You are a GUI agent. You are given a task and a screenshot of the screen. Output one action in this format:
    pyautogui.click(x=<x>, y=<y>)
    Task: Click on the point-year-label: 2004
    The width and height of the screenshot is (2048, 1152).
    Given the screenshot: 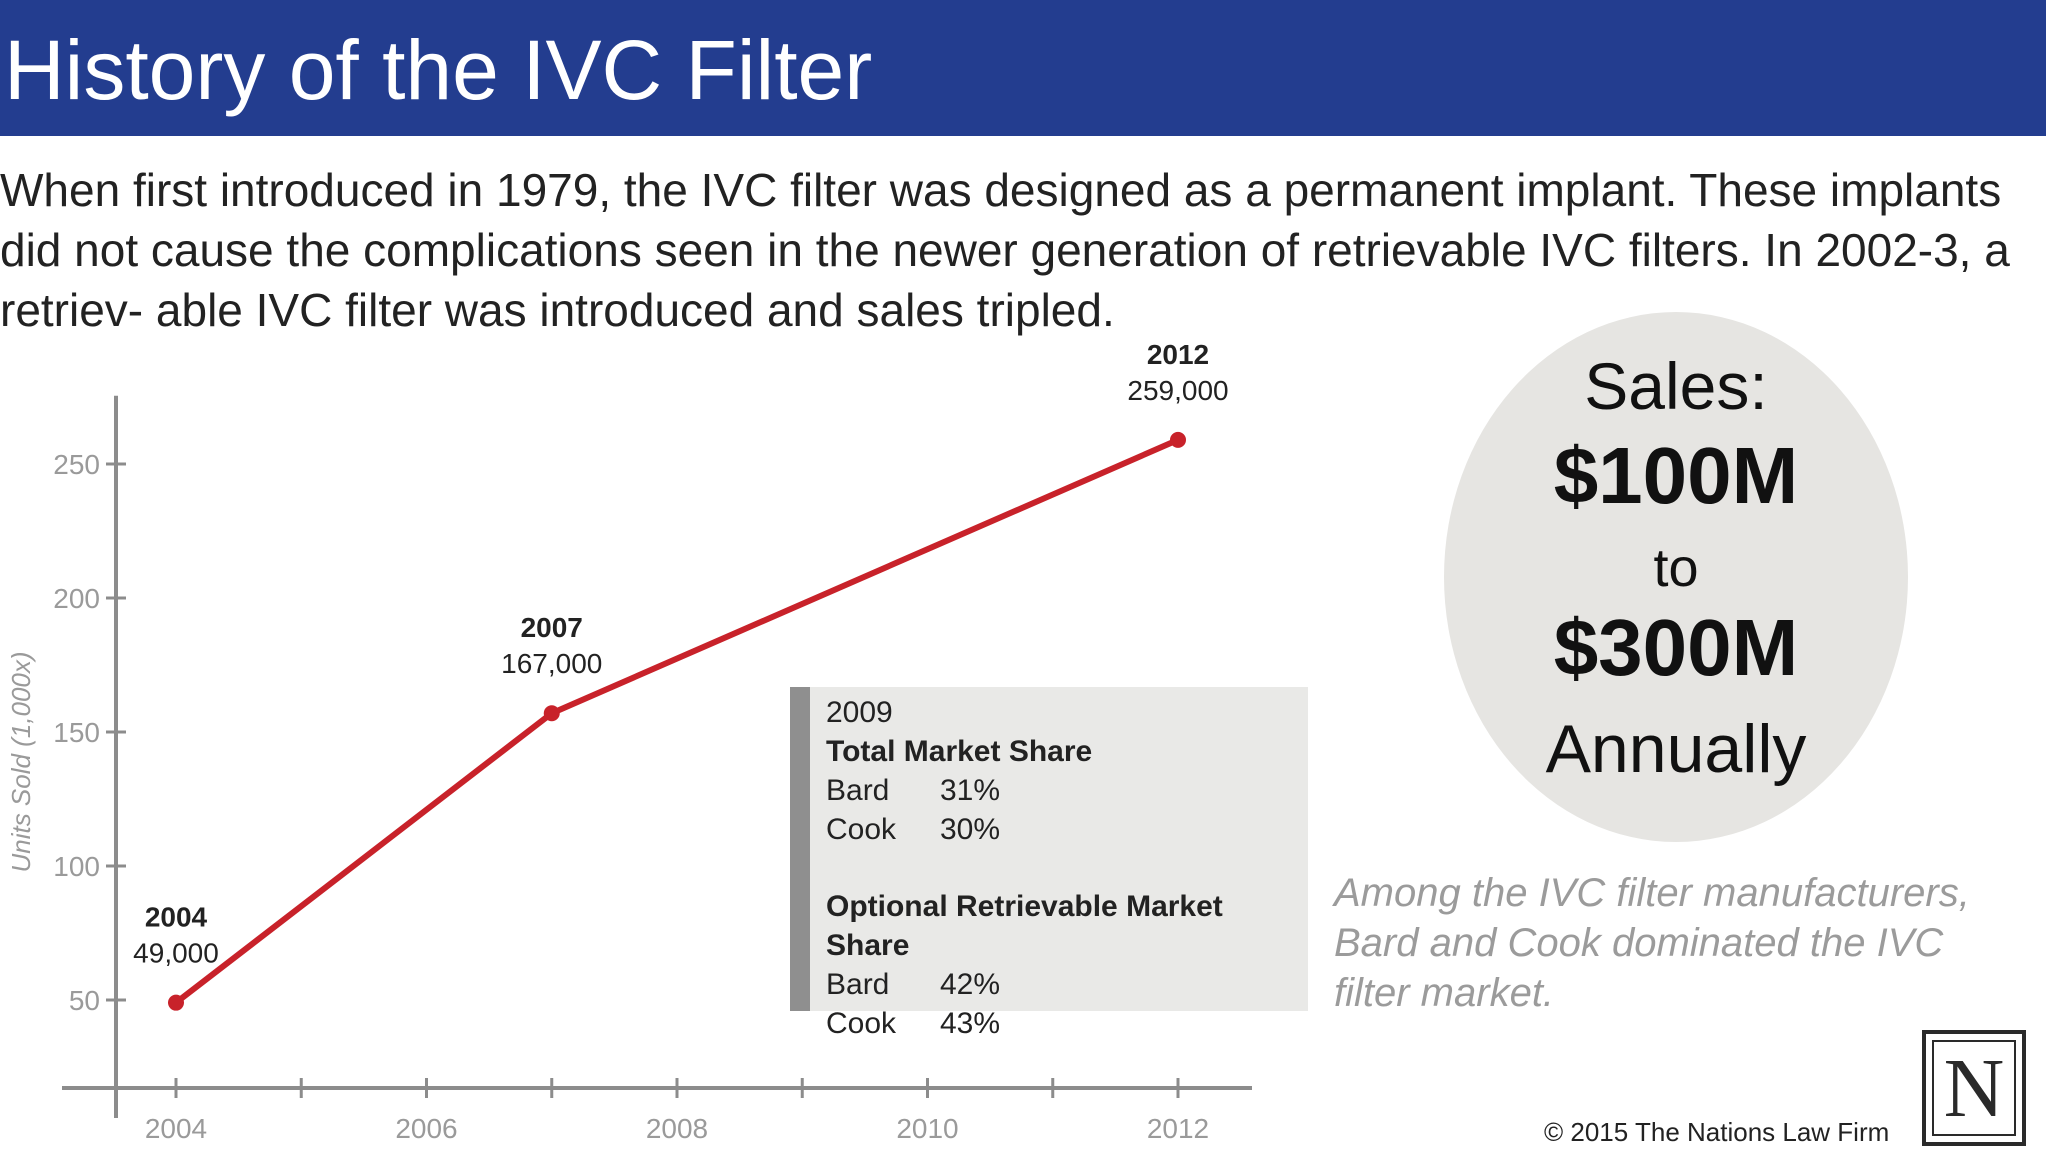 What is the action you would take?
    pyautogui.click(x=176, y=917)
    